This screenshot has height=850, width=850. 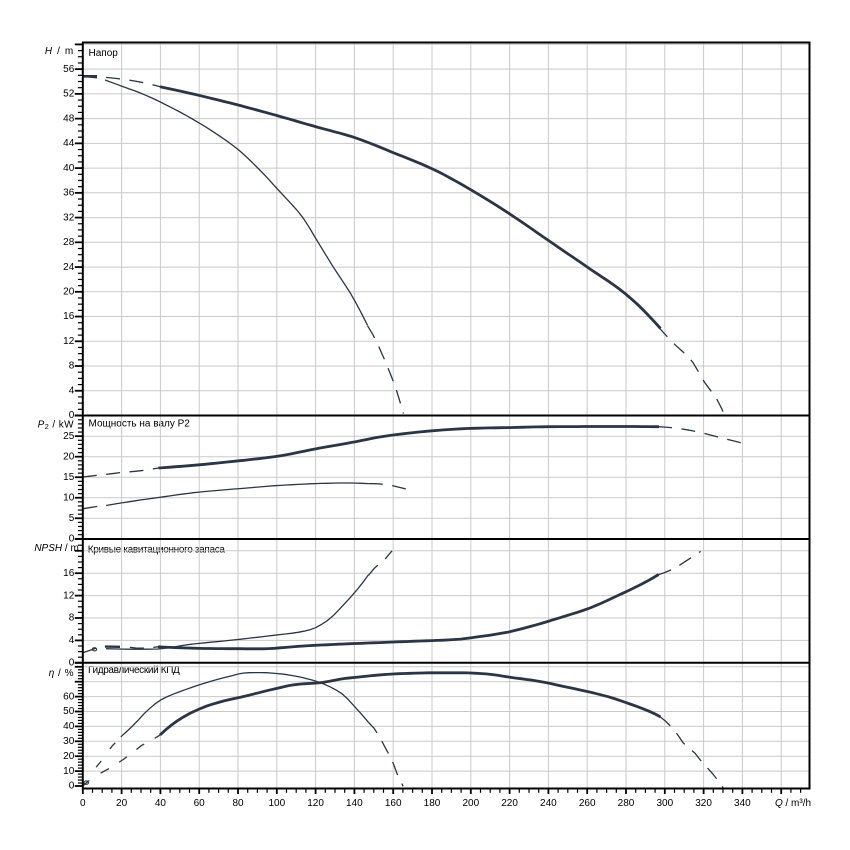 What do you see at coordinates (509, 803) in the screenshot?
I see `svg-text: 220` at bounding box center [509, 803].